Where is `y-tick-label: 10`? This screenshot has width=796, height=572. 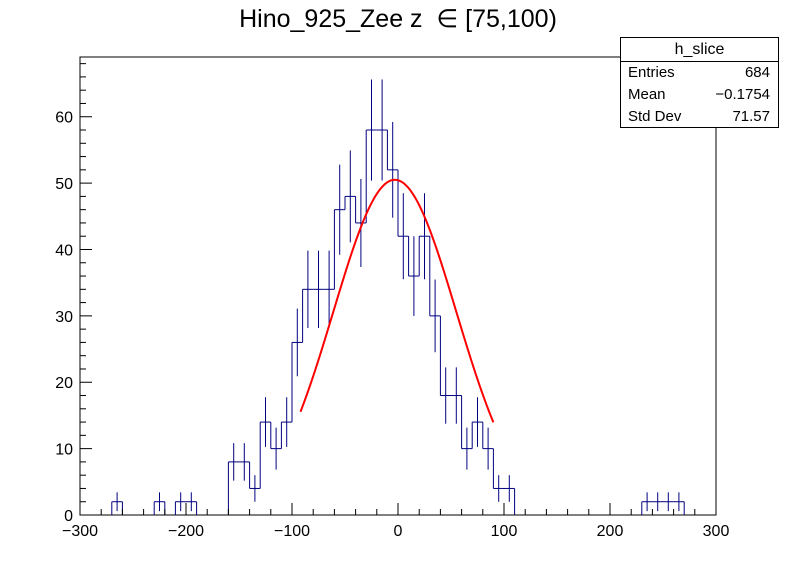
y-tick-label: 10 is located at coordinates (64, 450).